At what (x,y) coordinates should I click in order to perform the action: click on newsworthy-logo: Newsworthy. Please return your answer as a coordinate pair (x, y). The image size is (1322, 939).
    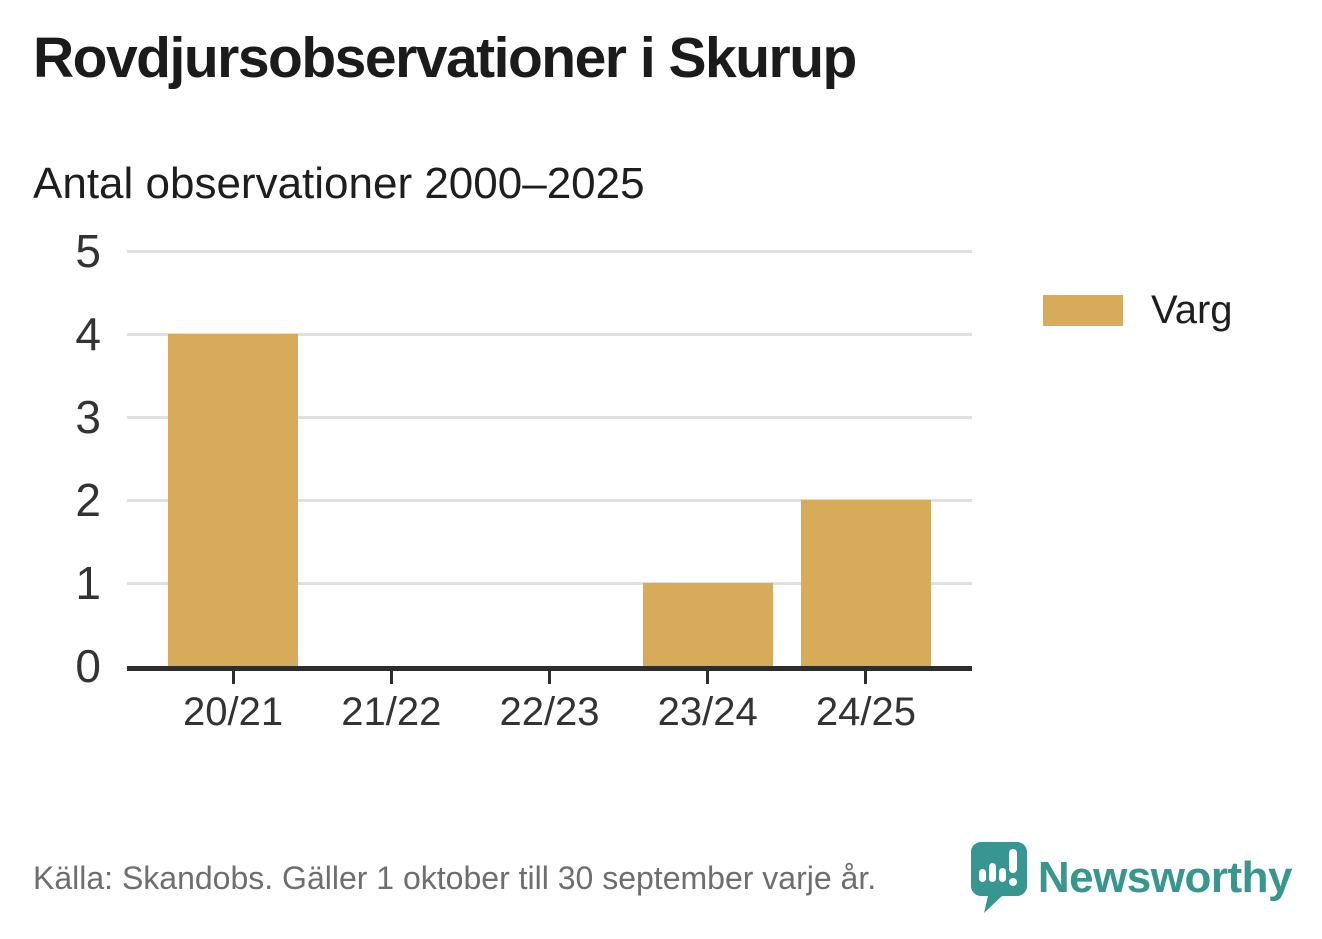
    Looking at the image, I should click on (1131, 878).